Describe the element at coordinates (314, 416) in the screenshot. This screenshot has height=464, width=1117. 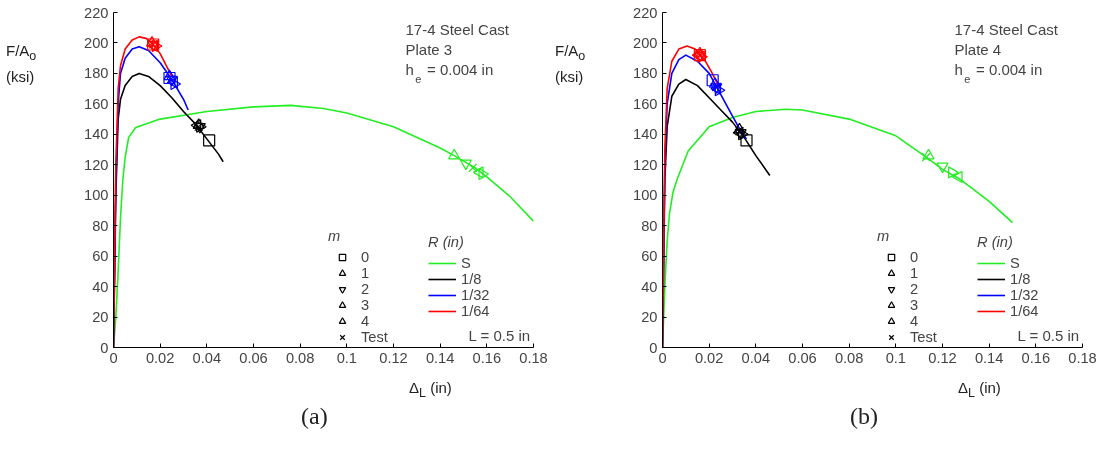
I see `text: (a)` at that location.